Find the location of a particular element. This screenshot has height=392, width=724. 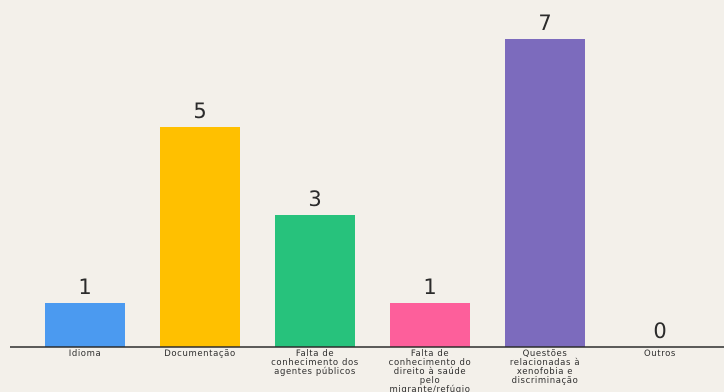

category-label-line: Documentação is located at coordinates (200, 354).